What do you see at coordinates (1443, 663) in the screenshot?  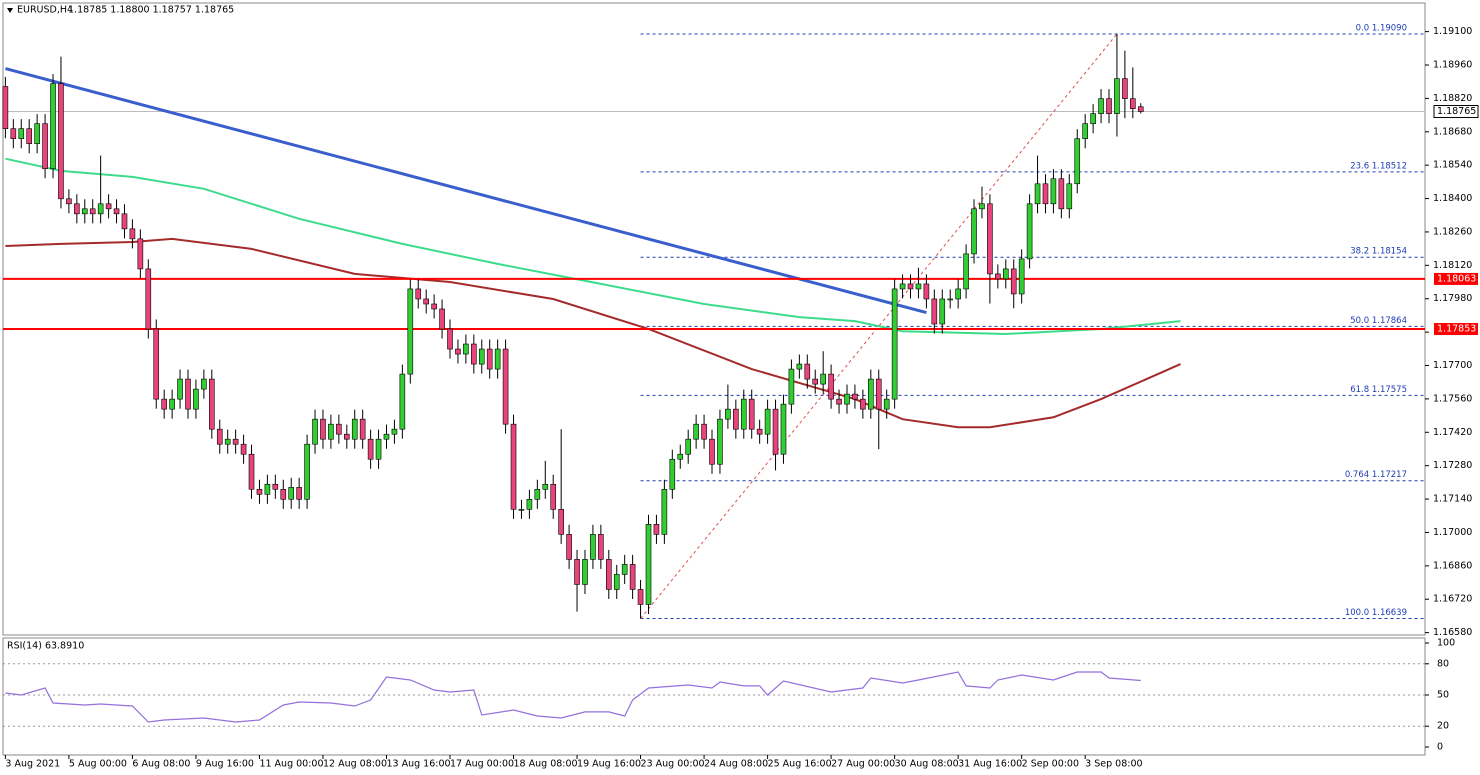 I see `rsi-tick-label: 80` at bounding box center [1443, 663].